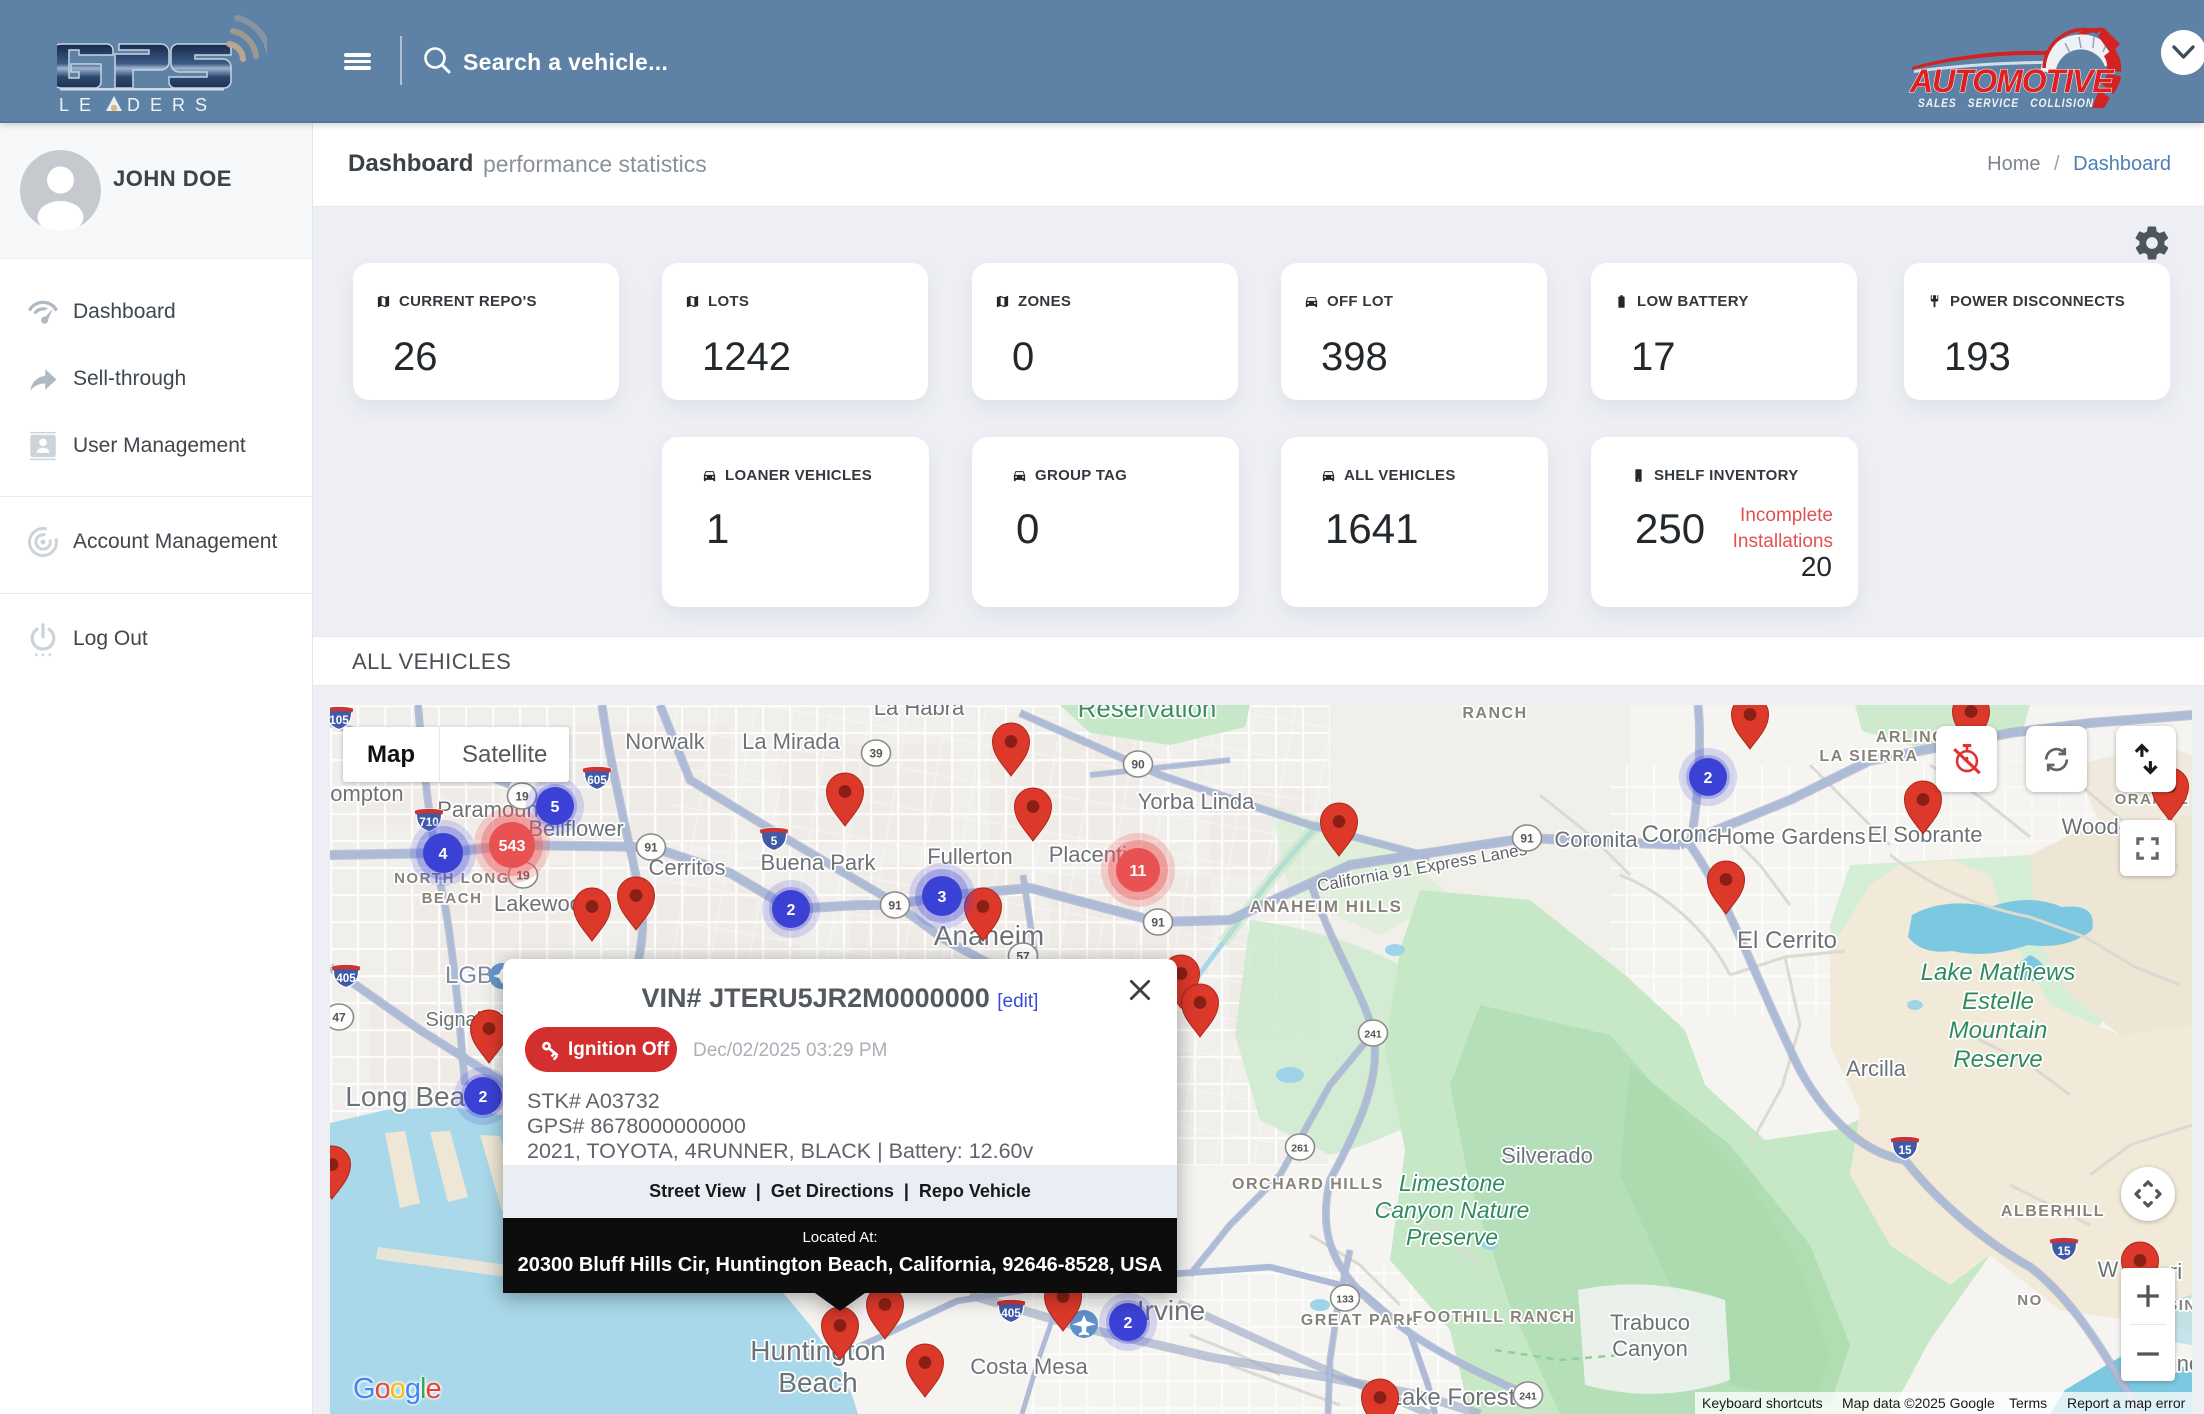 This screenshot has height=1414, width=2204. I want to click on svg-text: 3, so click(942, 897).